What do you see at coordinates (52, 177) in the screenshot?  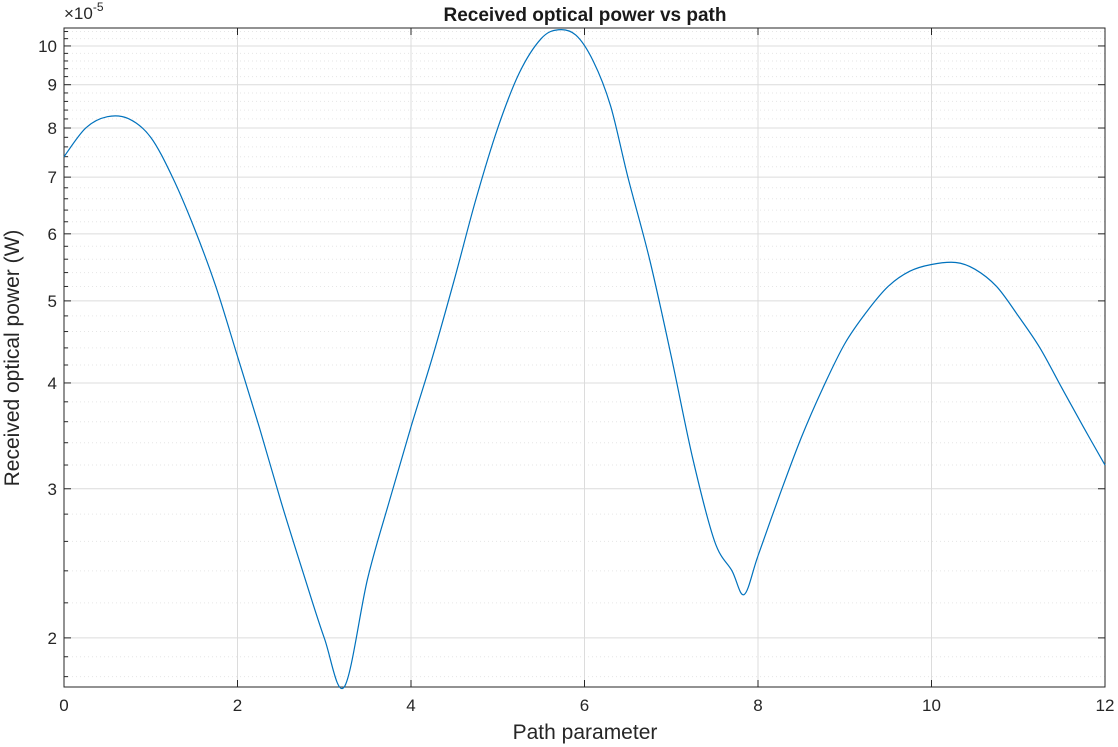 I see `y-tick-label: 7` at bounding box center [52, 177].